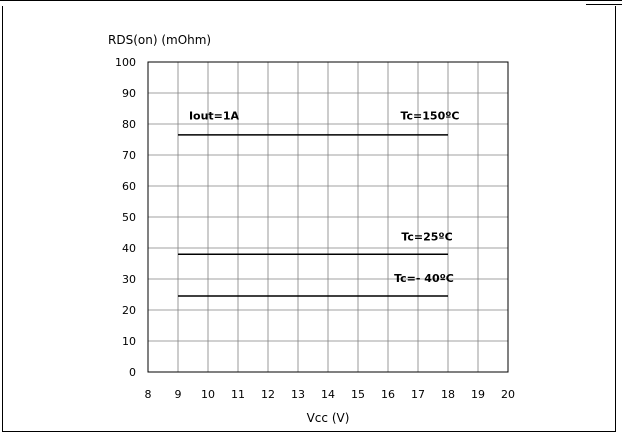  Describe the element at coordinates (604, 4) in the screenshot. I see `top-border-right` at that location.